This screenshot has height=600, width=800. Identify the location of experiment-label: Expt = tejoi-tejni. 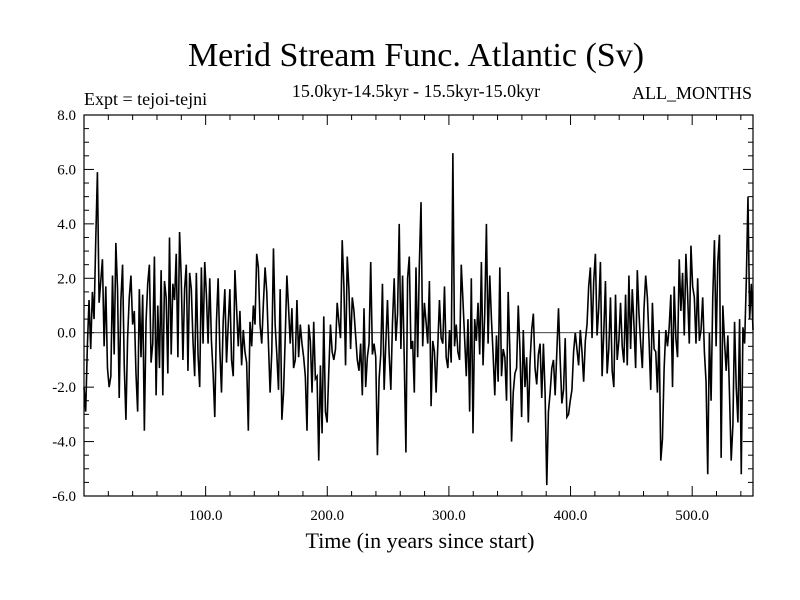
(146, 99).